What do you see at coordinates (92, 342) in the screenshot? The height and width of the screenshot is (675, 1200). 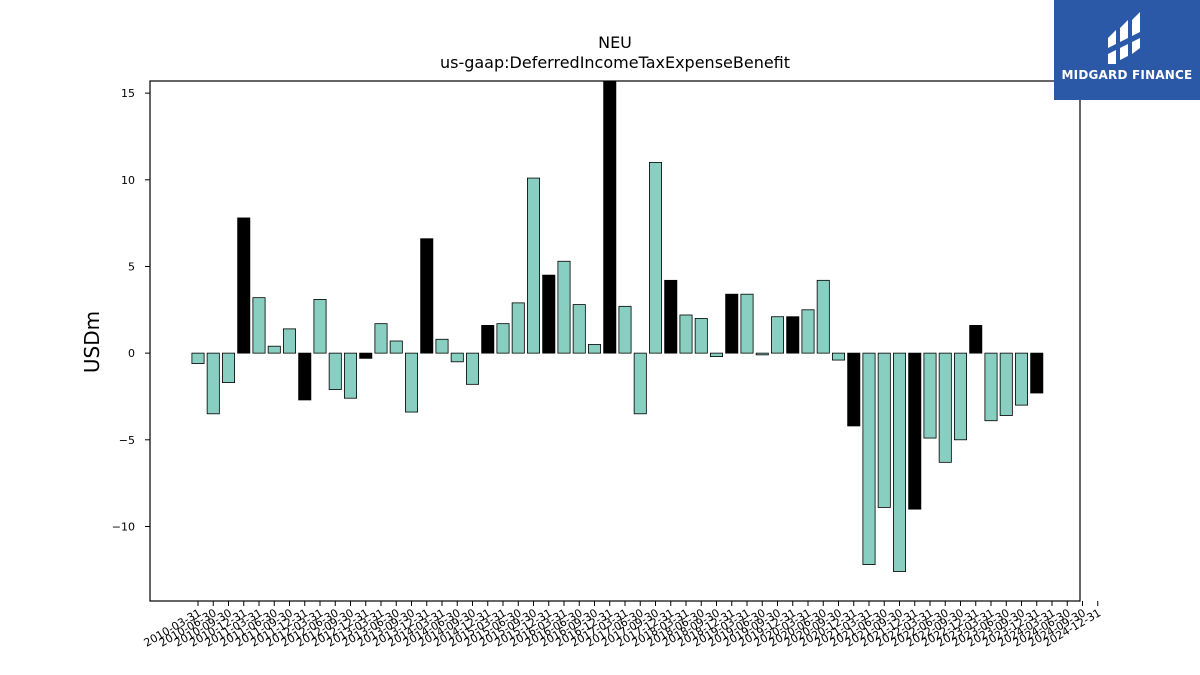 I see `y-axis-label: USDm` at bounding box center [92, 342].